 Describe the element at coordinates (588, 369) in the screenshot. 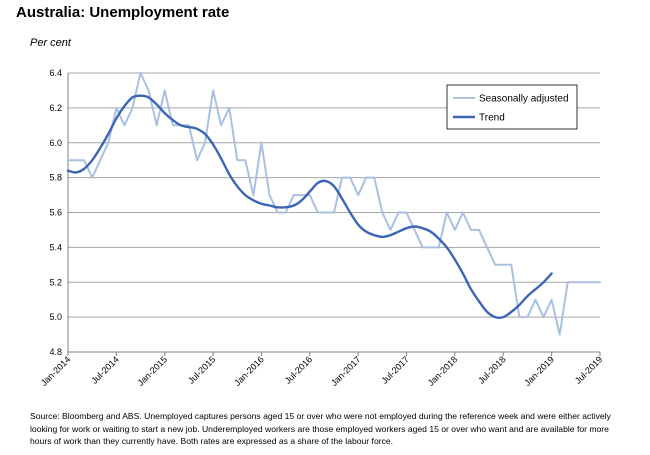

I see `x-tick-label: Jul-2019` at that location.